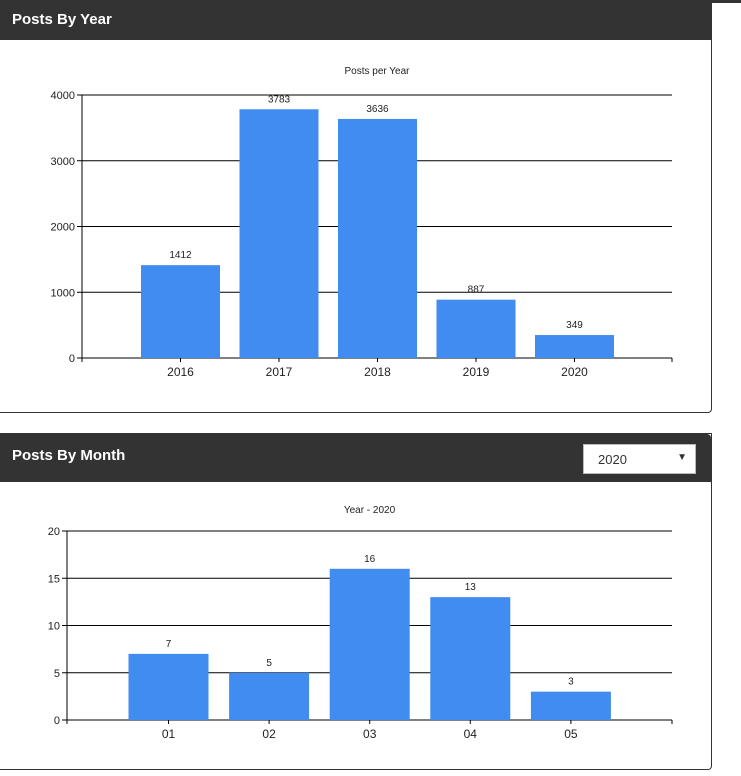 Image resolution: width=741 pixels, height=776 pixels. Describe the element at coordinates (476, 372) in the screenshot. I see `x-tick-label: 2019` at that location.